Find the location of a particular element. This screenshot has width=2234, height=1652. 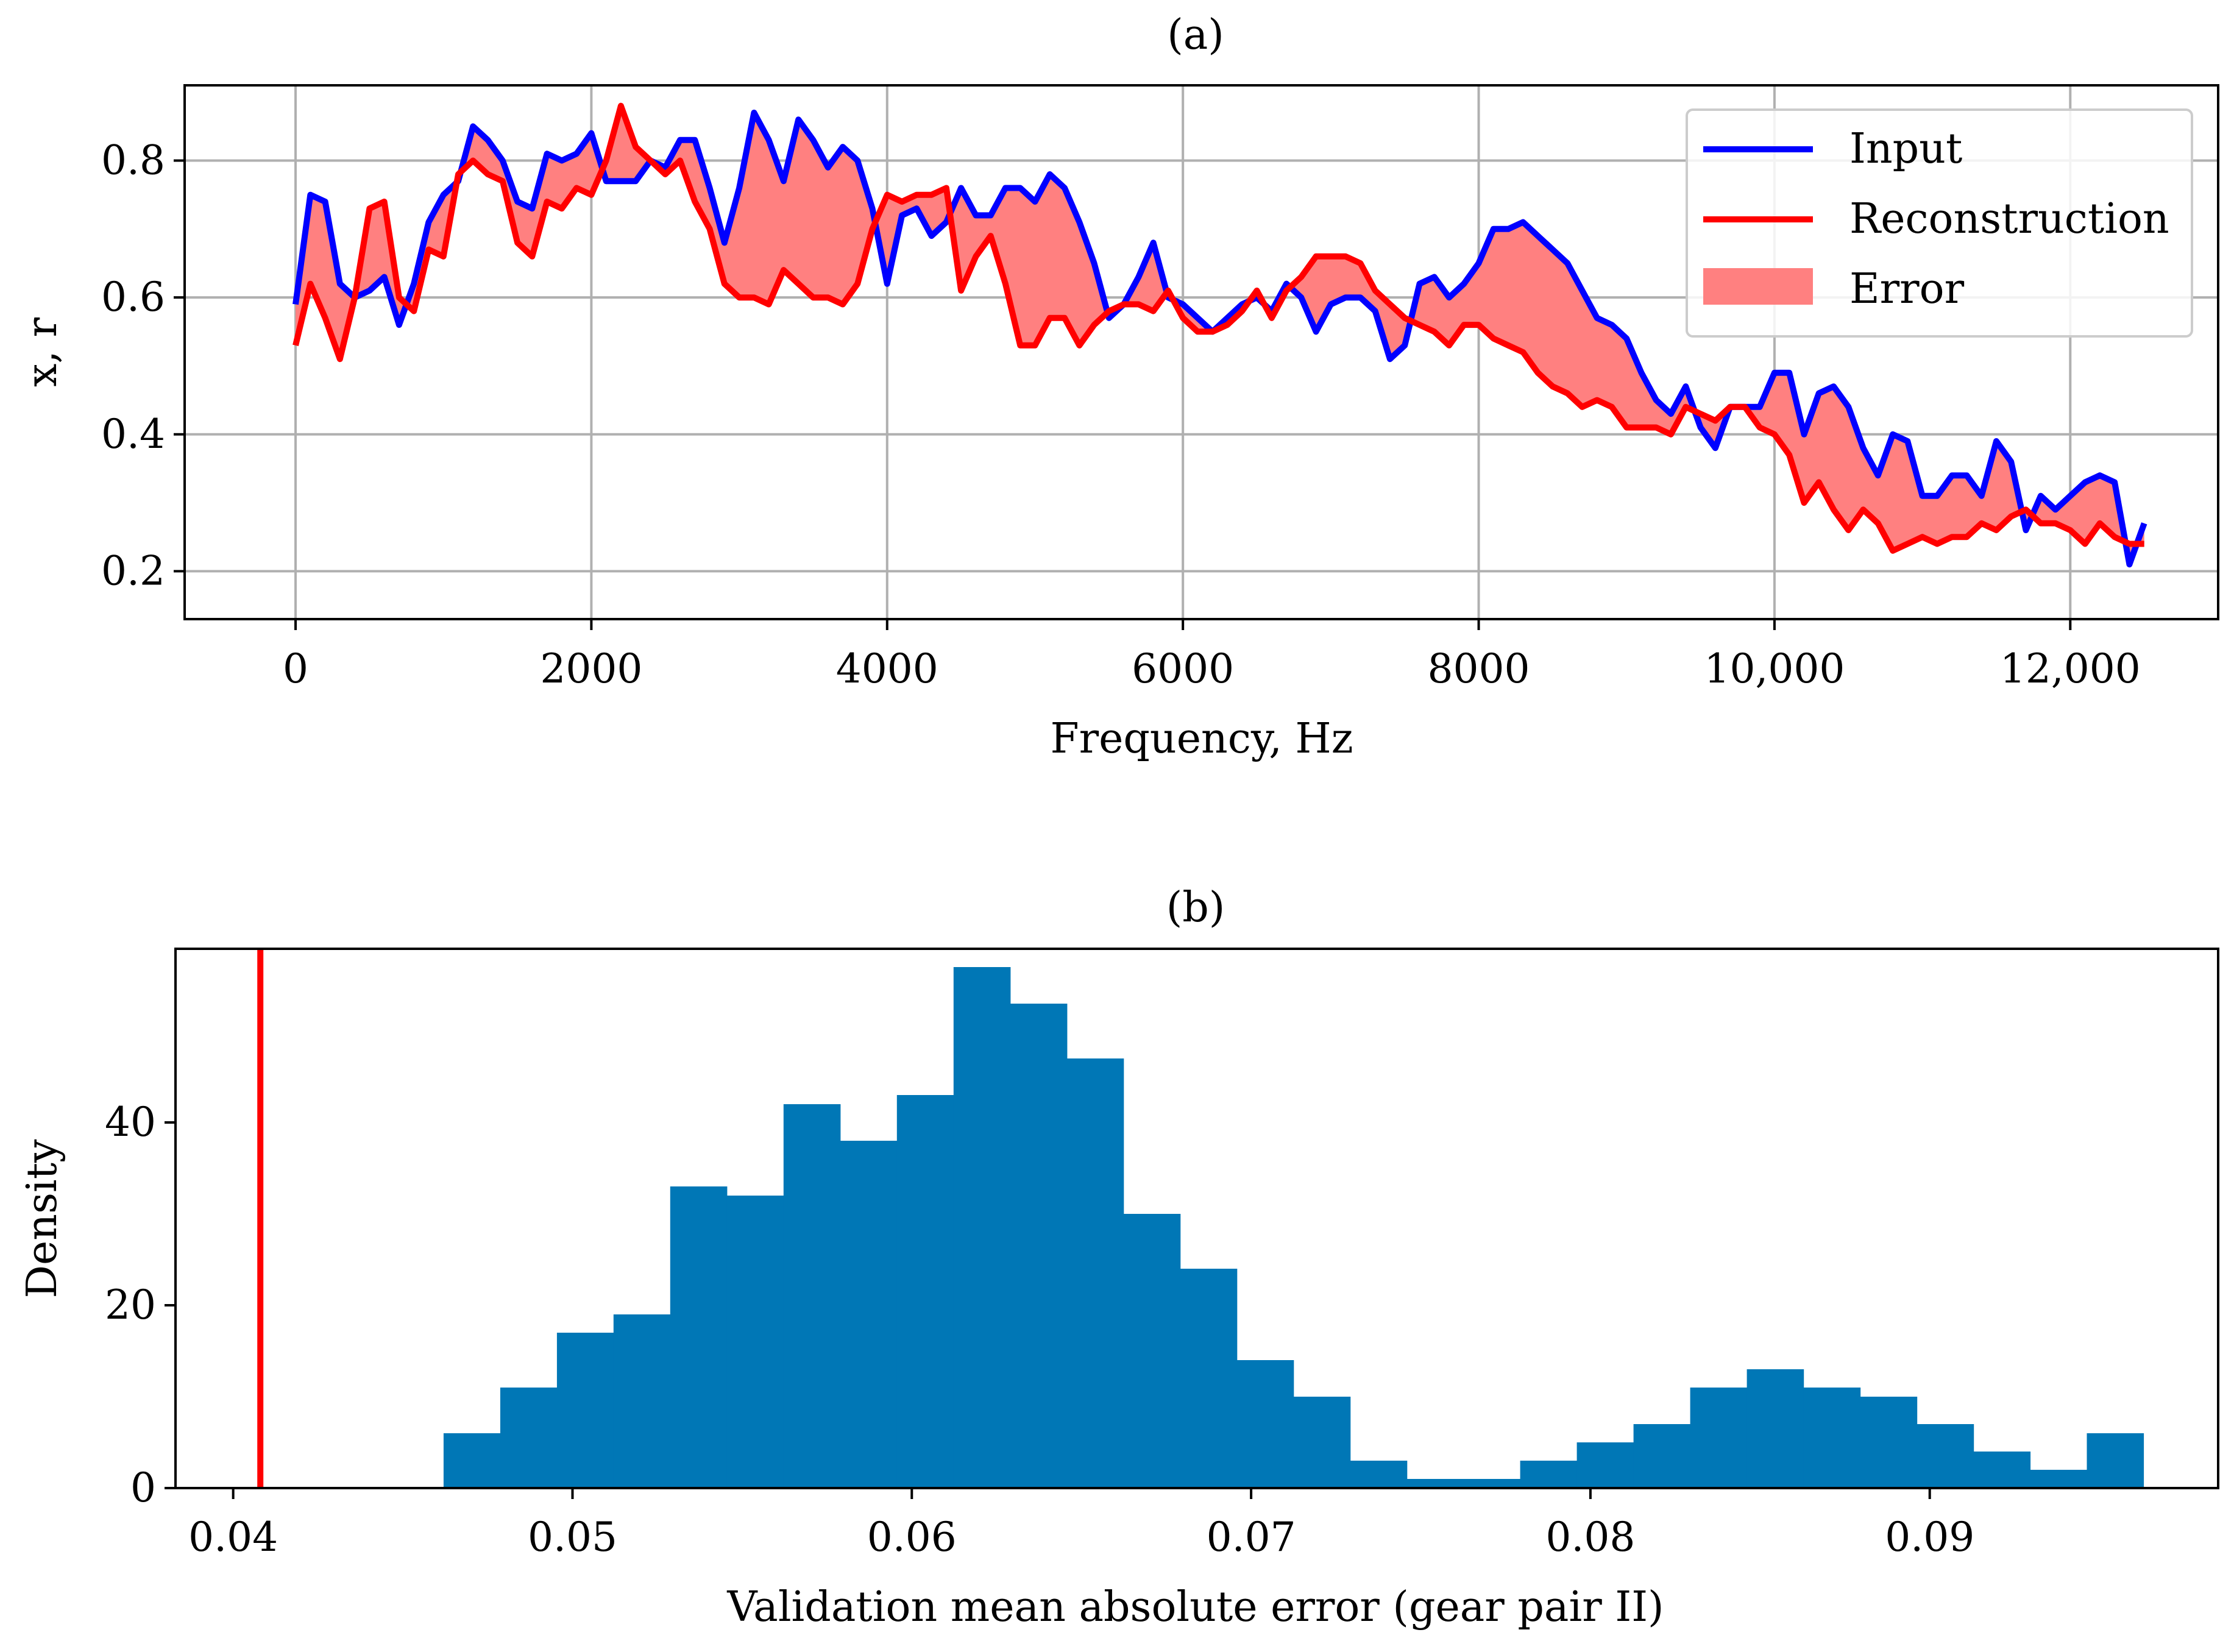

panel-a-xtick-label: 6000 is located at coordinates (1183, 668).